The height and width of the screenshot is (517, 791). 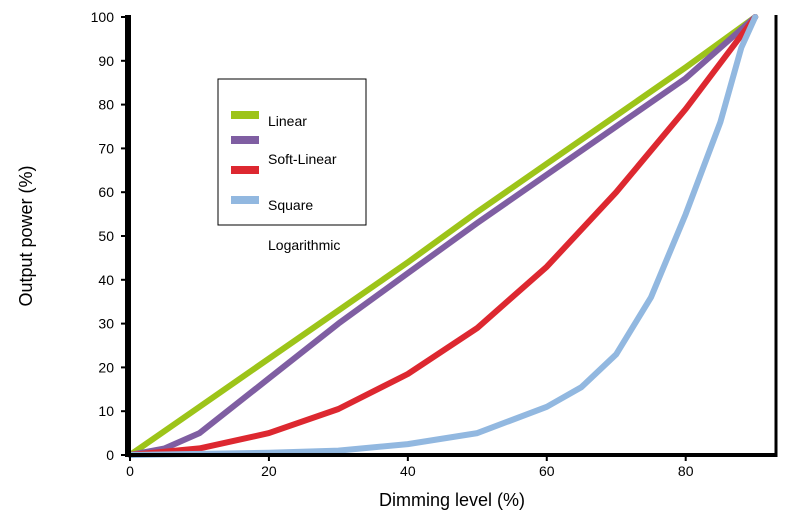 I want to click on legend-label-logarithmic: Logarithmic, so click(x=304, y=245).